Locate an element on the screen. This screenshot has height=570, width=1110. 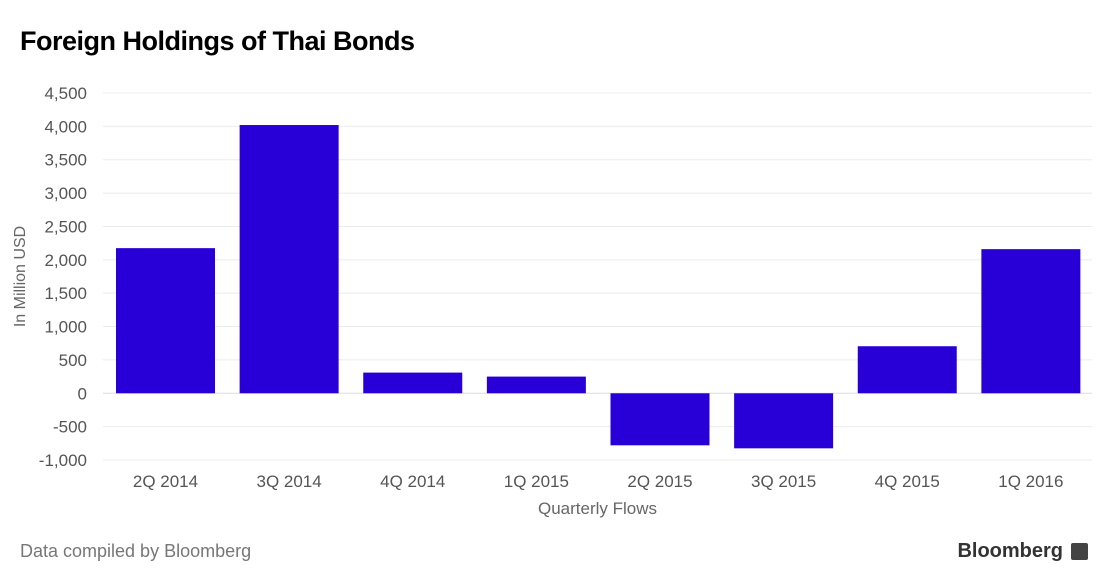
x-tick-label: 2Q 2015 is located at coordinates (659, 481).